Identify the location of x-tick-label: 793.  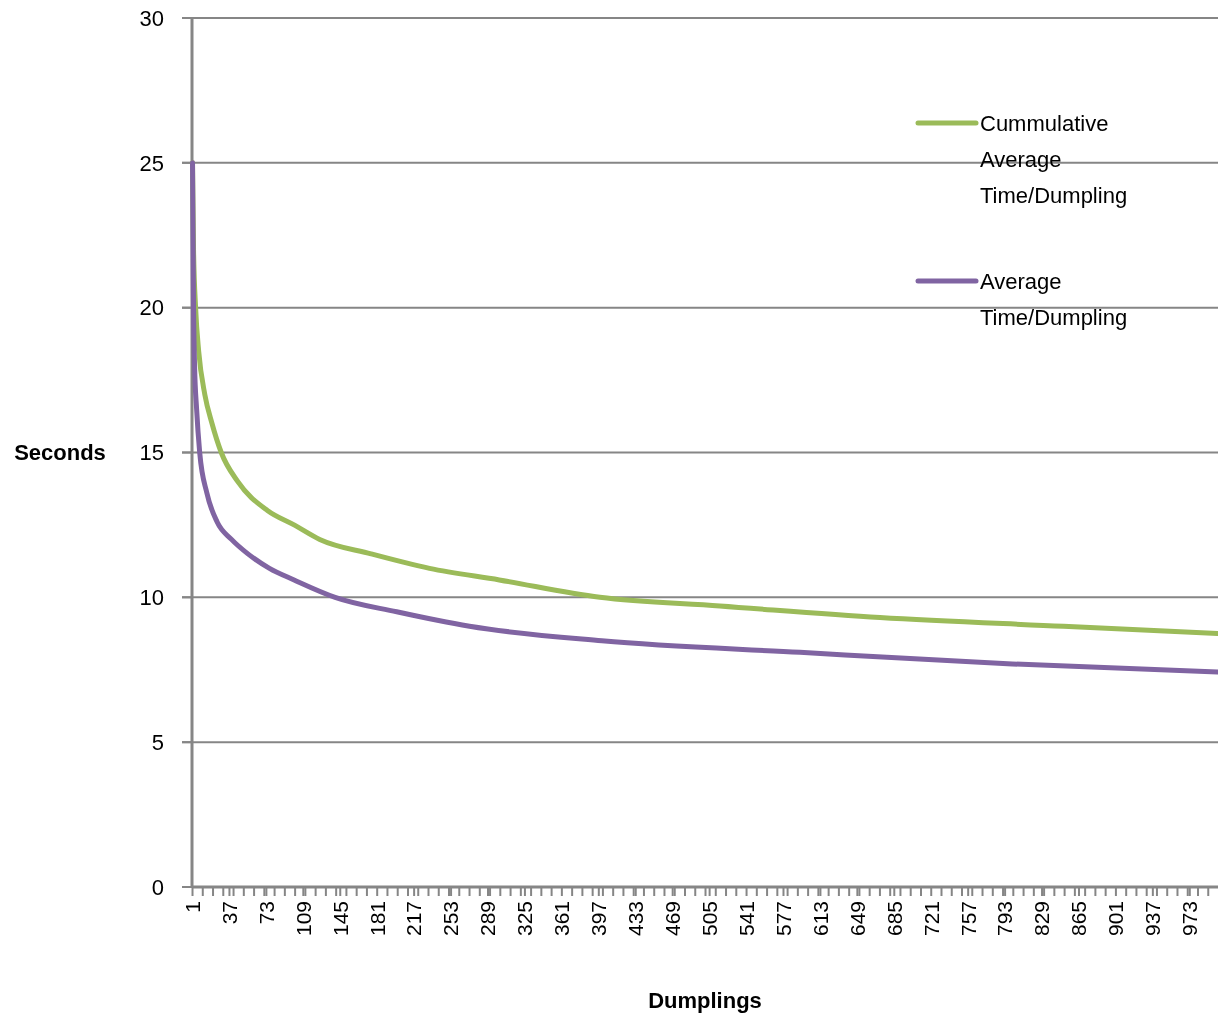
(1005, 919).